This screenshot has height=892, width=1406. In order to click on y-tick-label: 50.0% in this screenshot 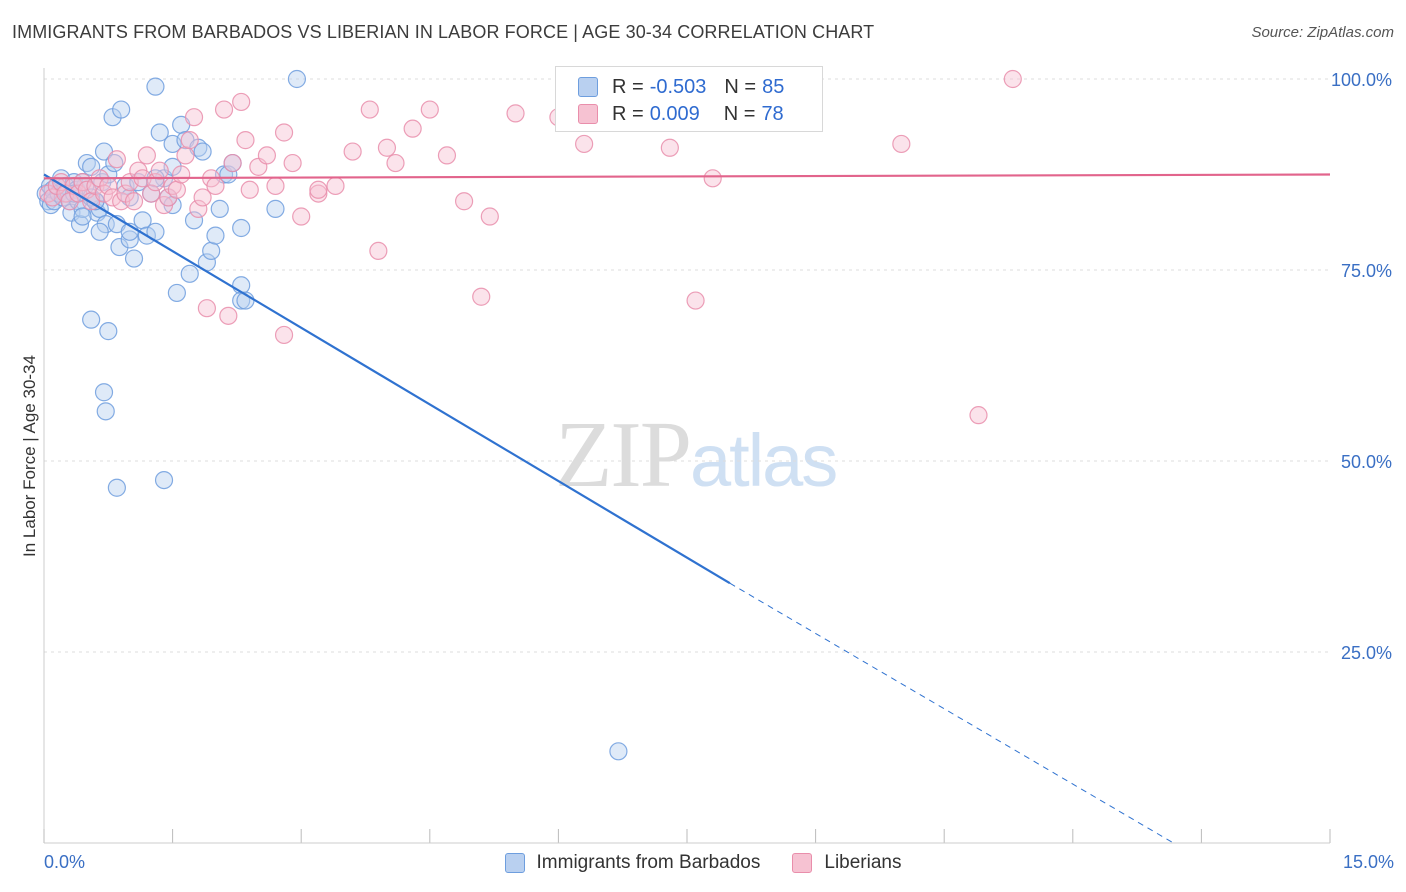, I will do `click(1366, 462)`.